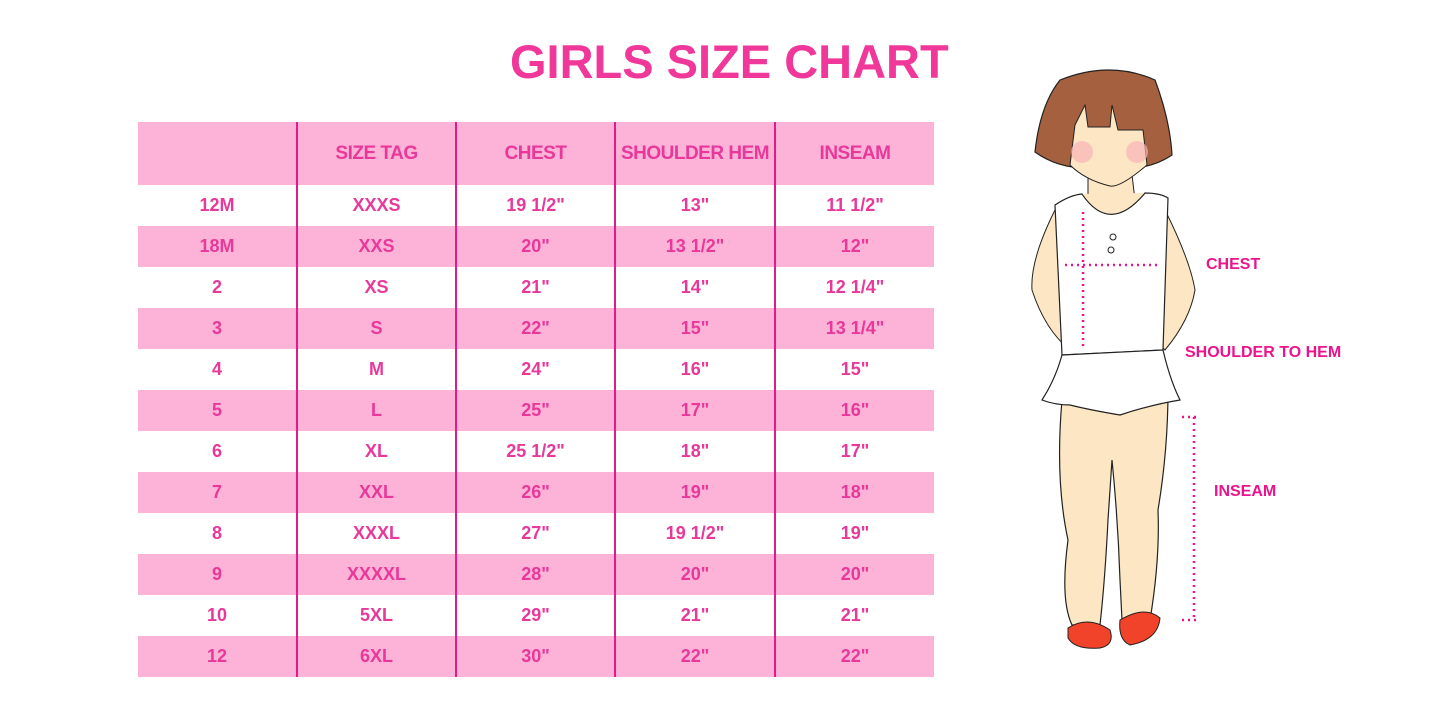 This screenshot has width=1445, height=723. I want to click on table-cell: 8, so click(216, 533).